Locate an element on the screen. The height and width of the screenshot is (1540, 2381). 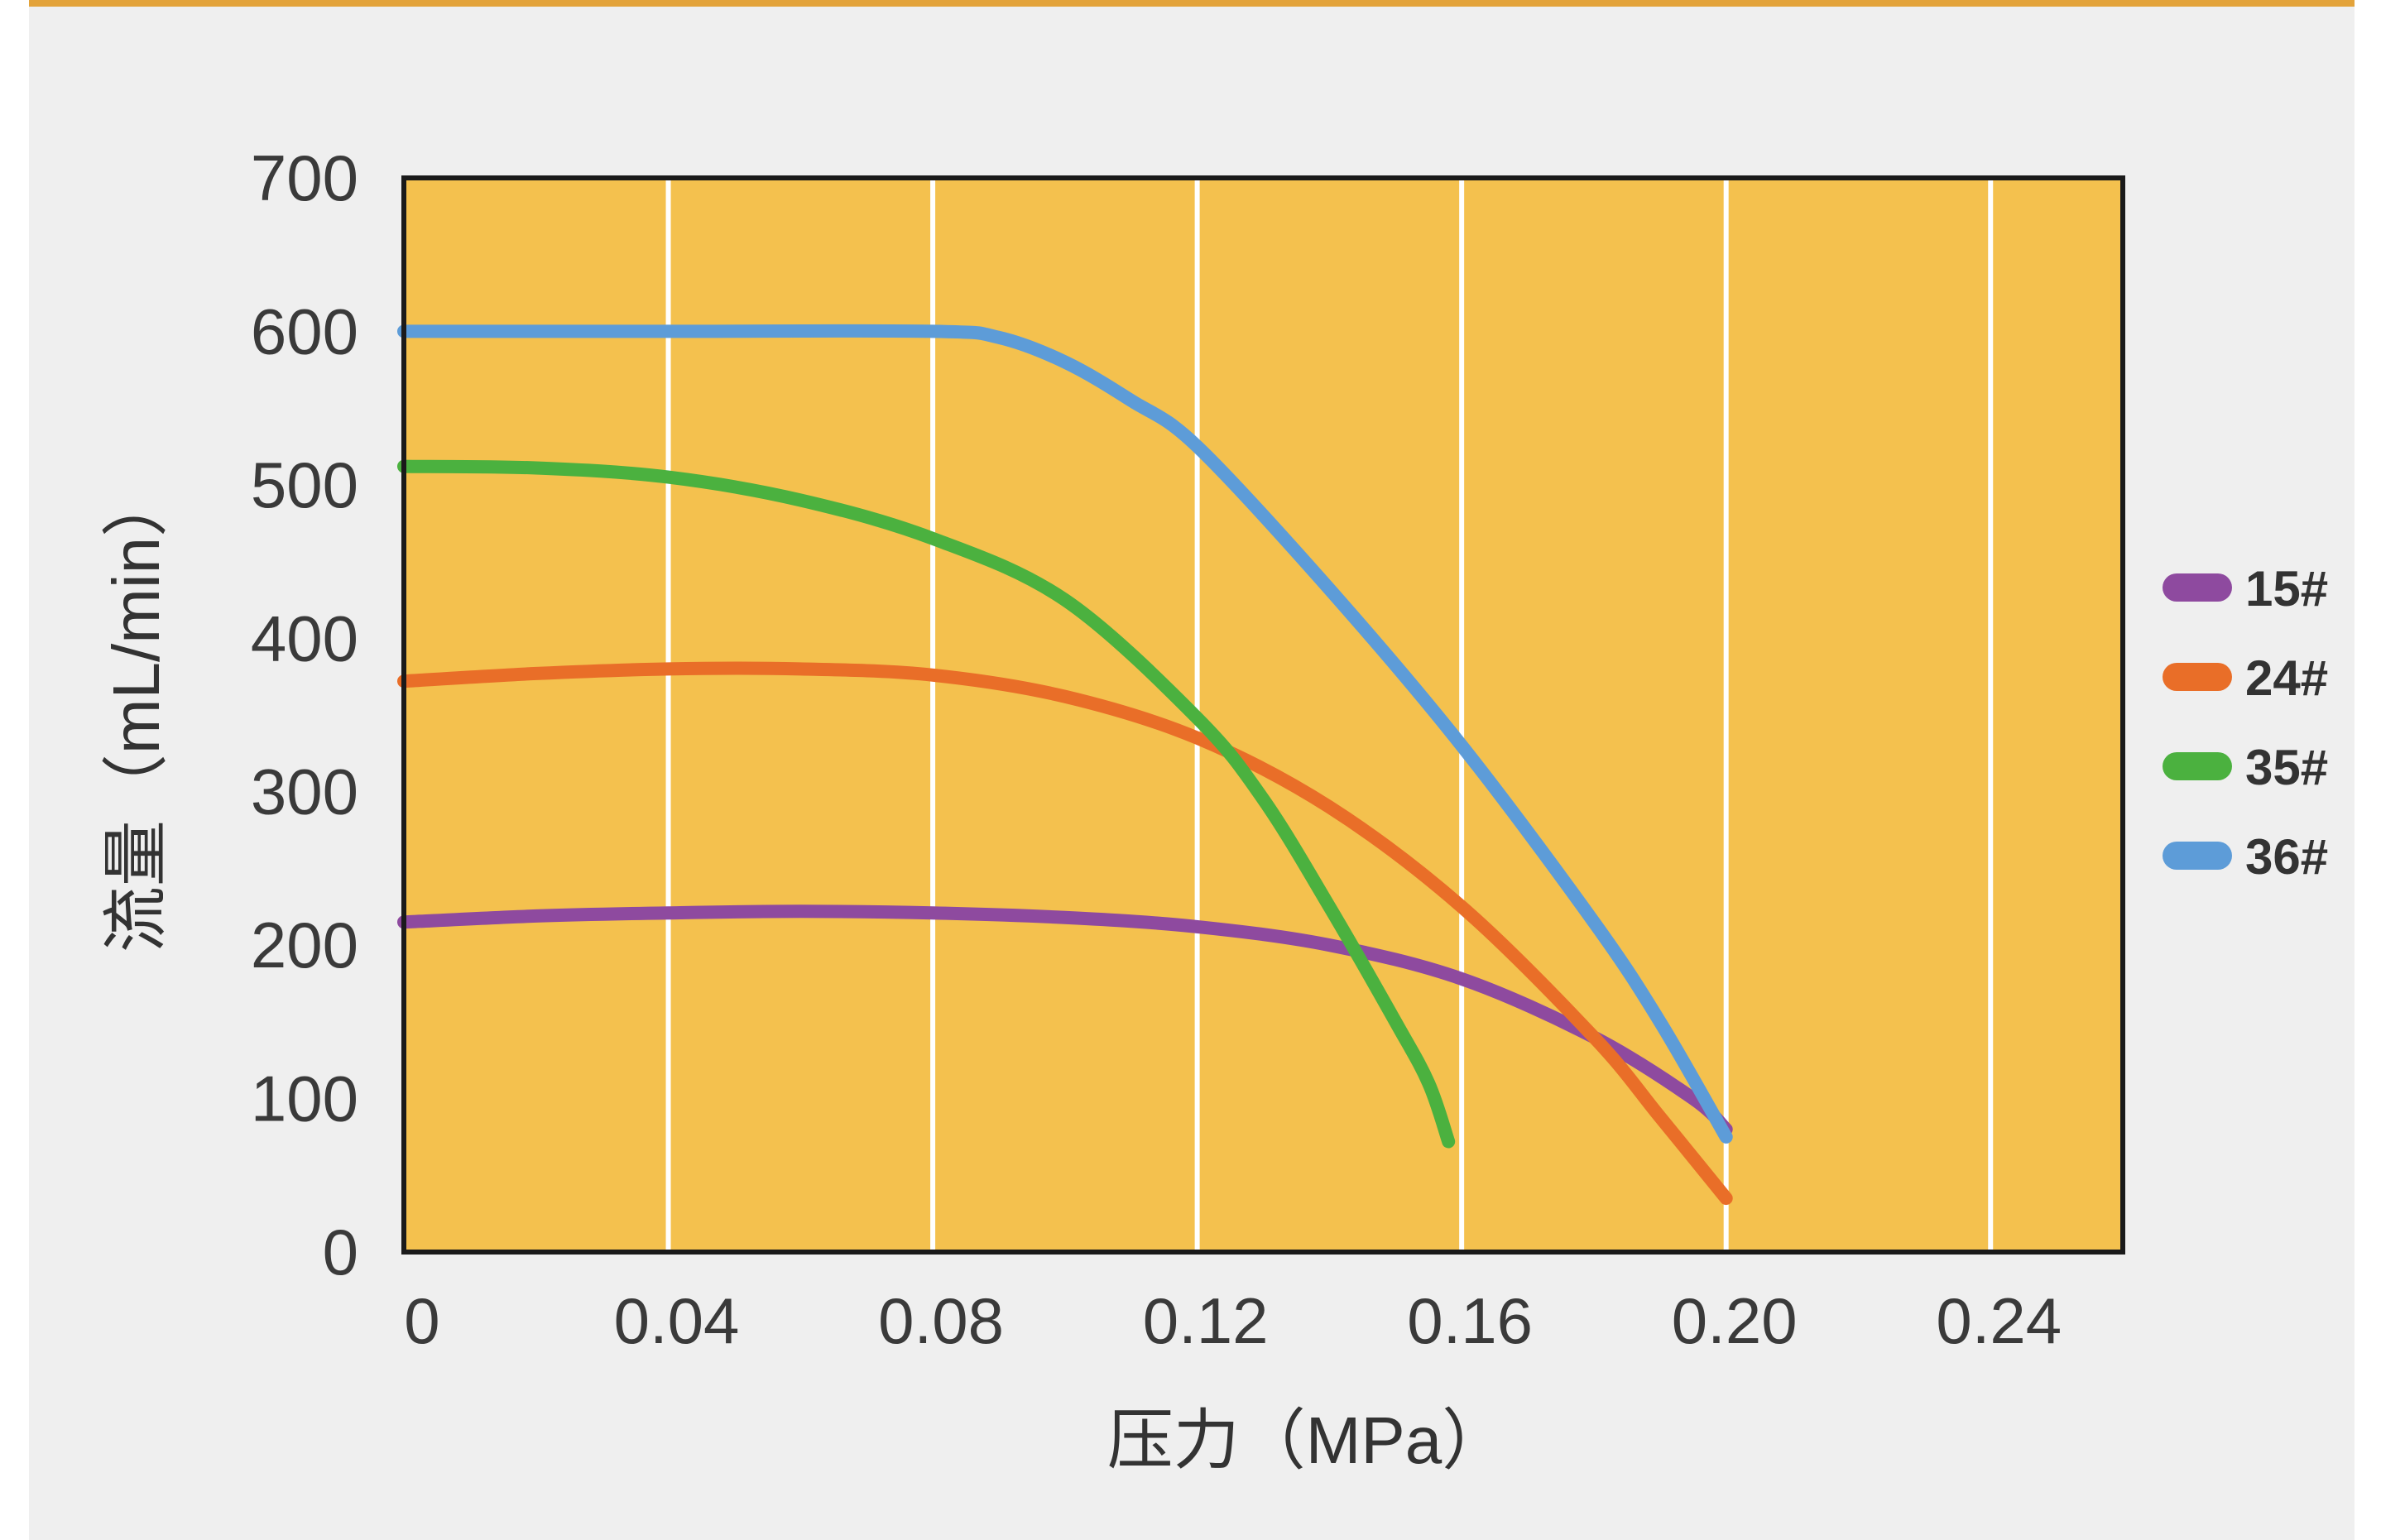
y-tick-label: 300 is located at coordinates (304, 792).